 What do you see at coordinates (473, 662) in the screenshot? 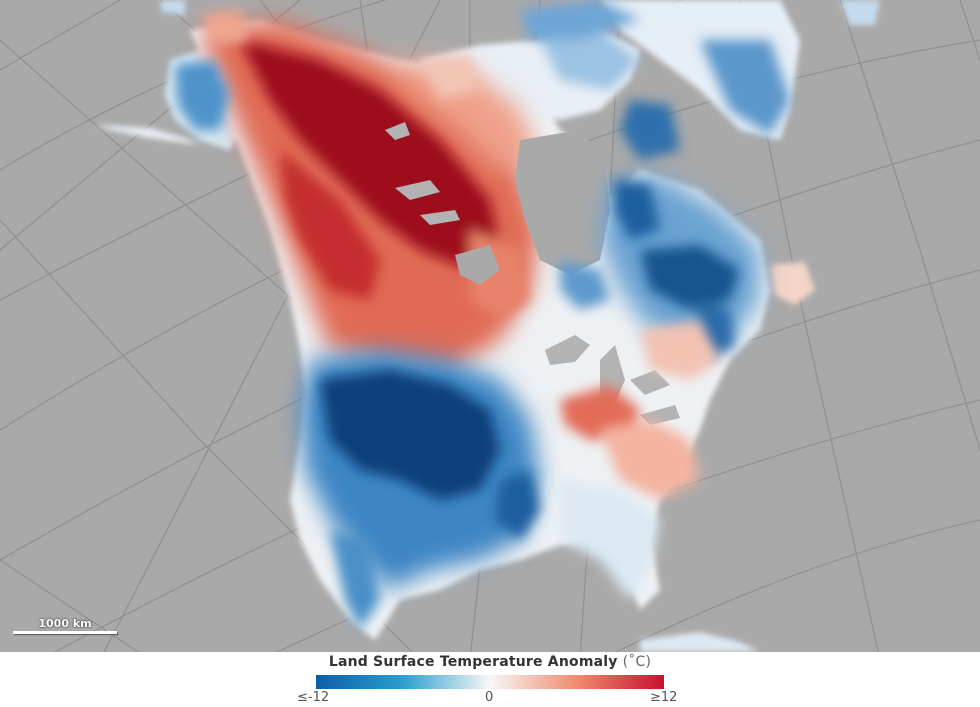
I see `legend-title: Land Surface Temperature Anomaly` at bounding box center [473, 662].